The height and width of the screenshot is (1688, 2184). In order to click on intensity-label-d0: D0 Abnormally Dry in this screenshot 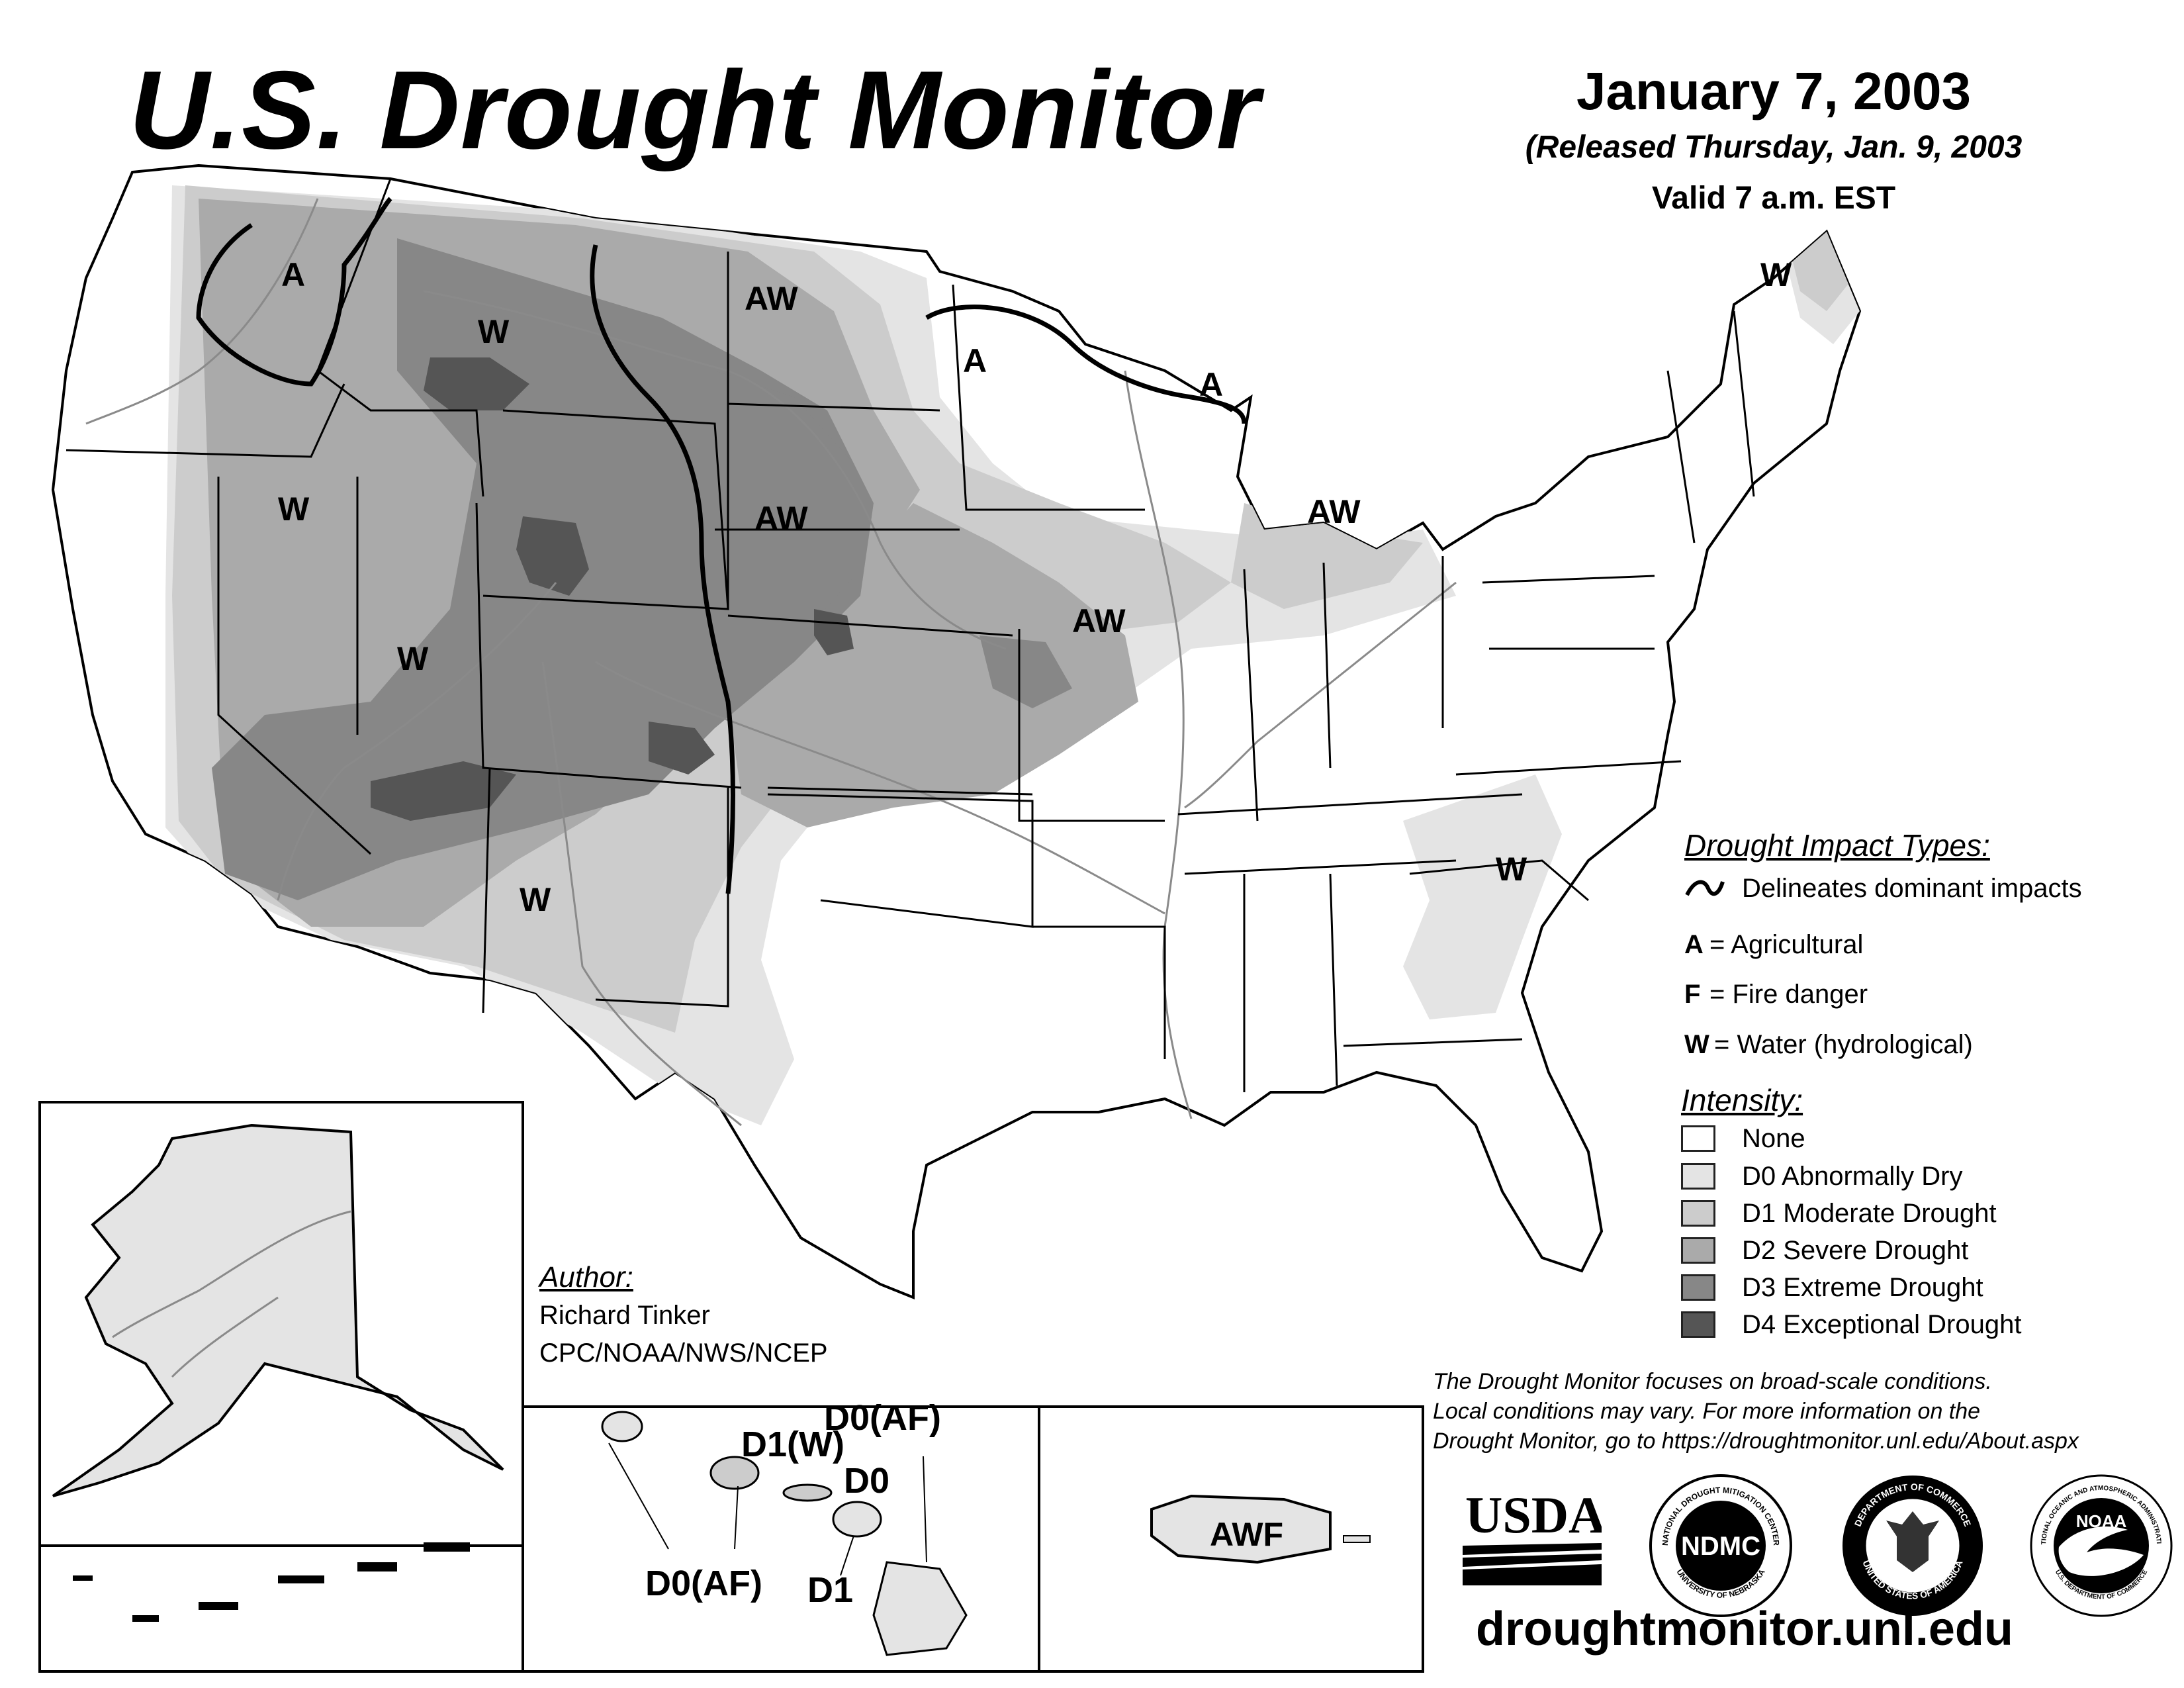, I will do `click(1852, 1176)`.